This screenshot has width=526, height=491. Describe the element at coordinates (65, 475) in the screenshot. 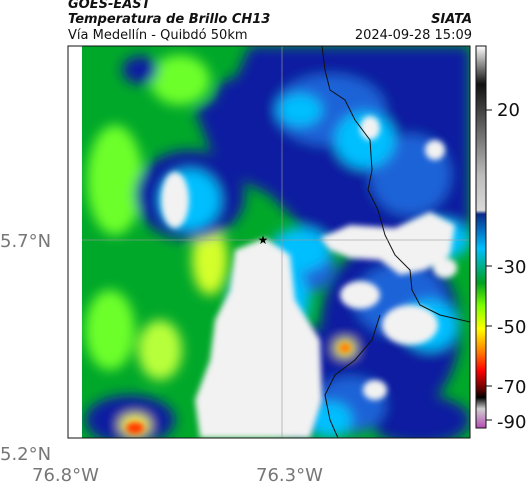

I see `lon-label-1: 76.8°W` at that location.